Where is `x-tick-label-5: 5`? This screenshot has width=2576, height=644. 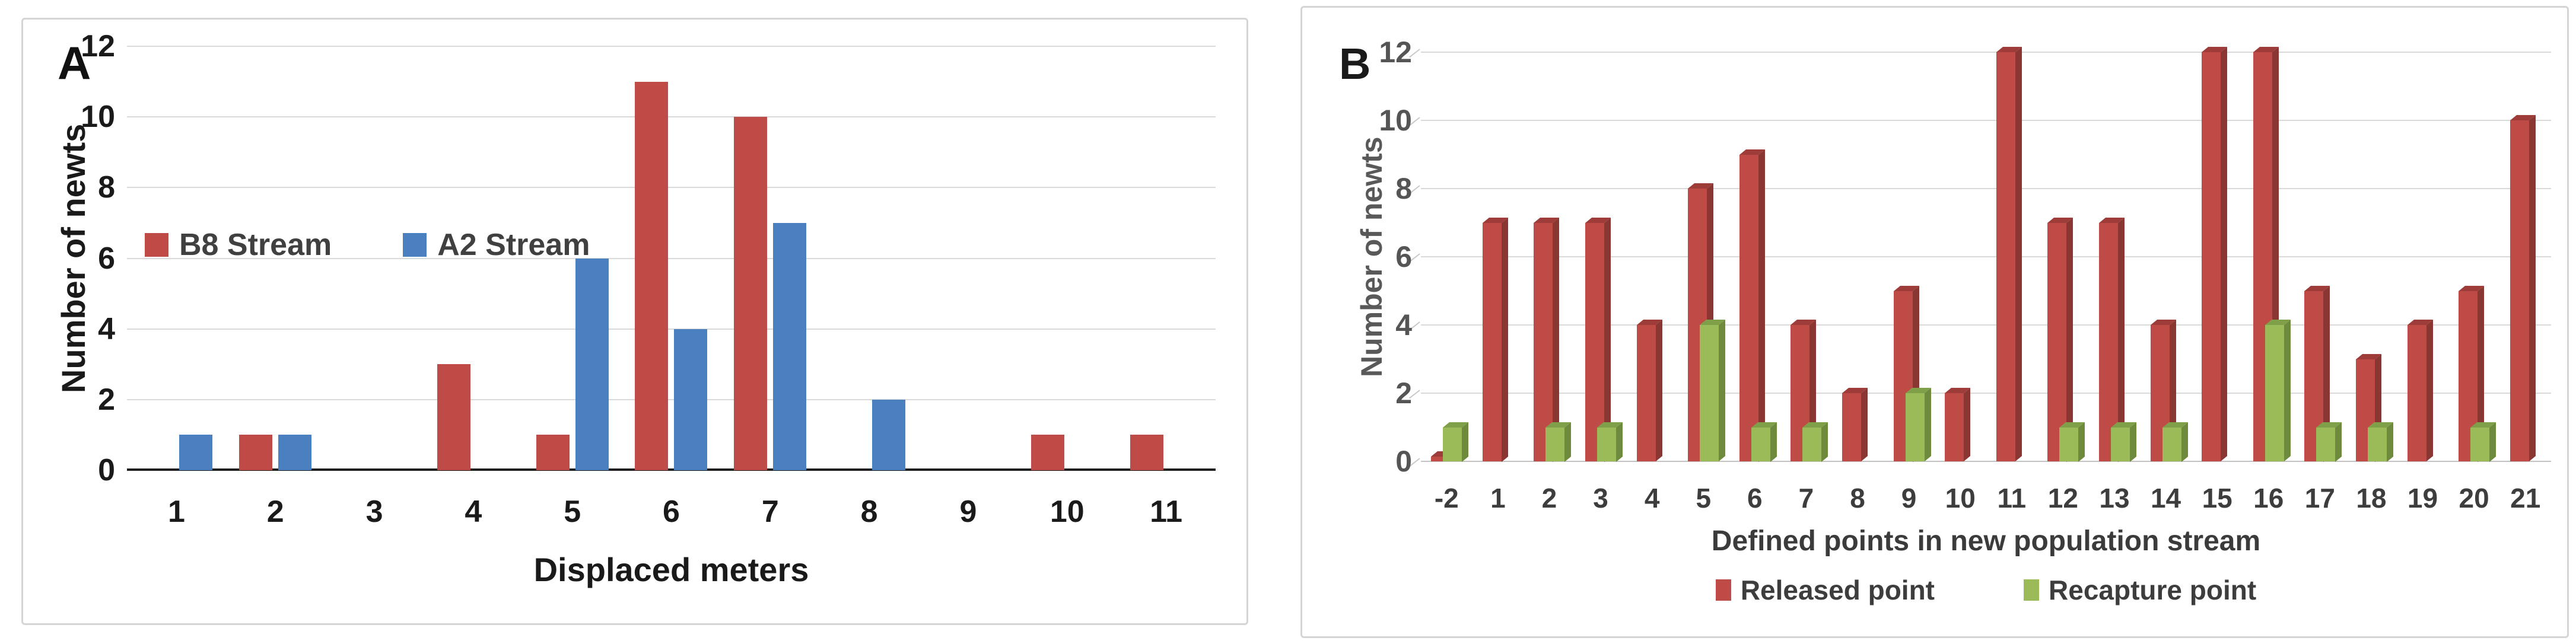 x-tick-label-5: 5 is located at coordinates (1704, 498).